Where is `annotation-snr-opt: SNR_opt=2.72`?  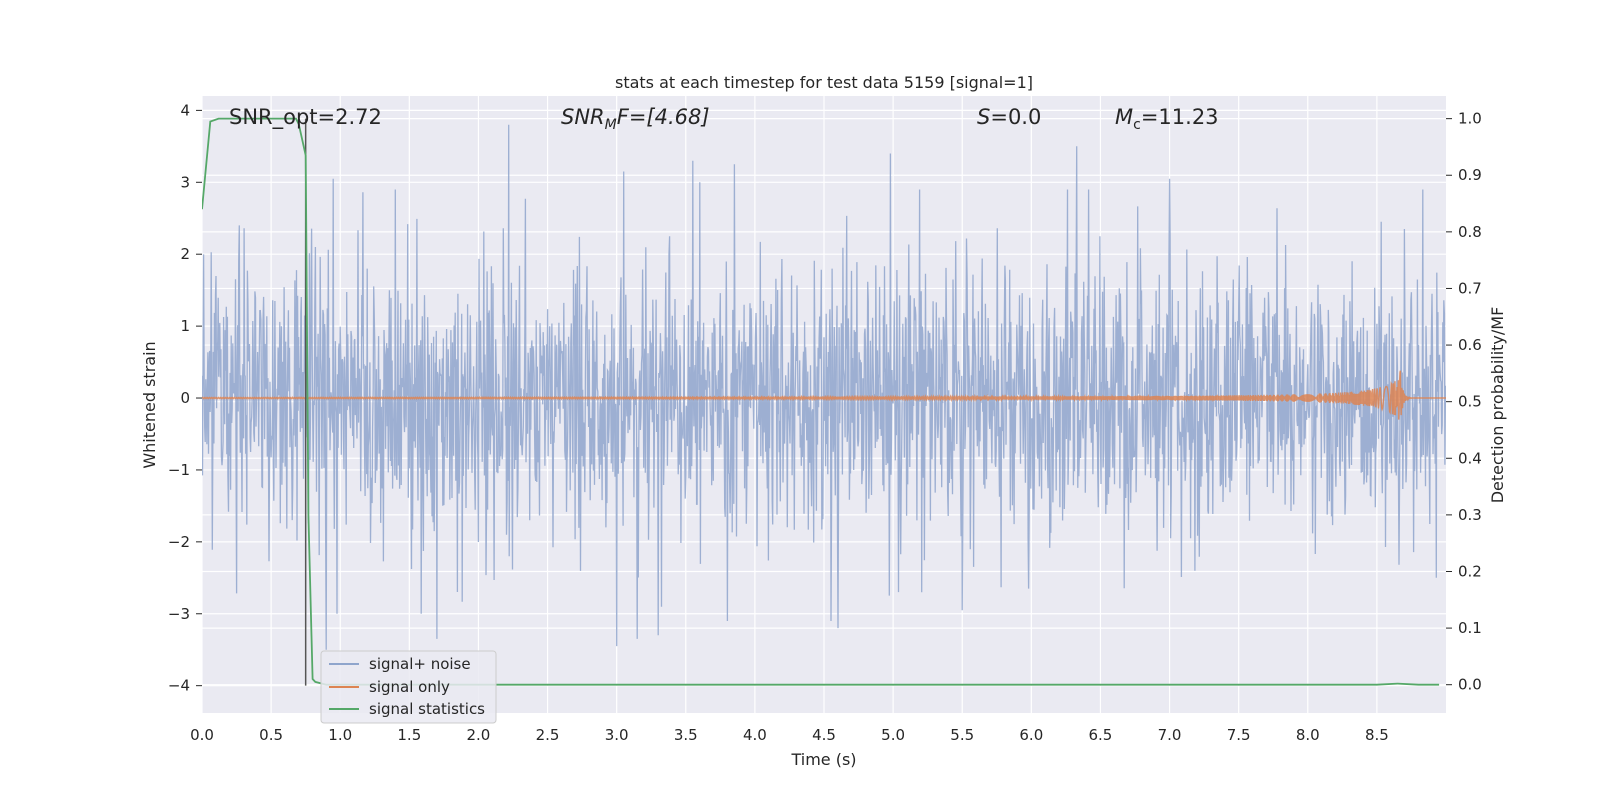 annotation-snr-opt: SNR_opt=2.72 is located at coordinates (305, 117).